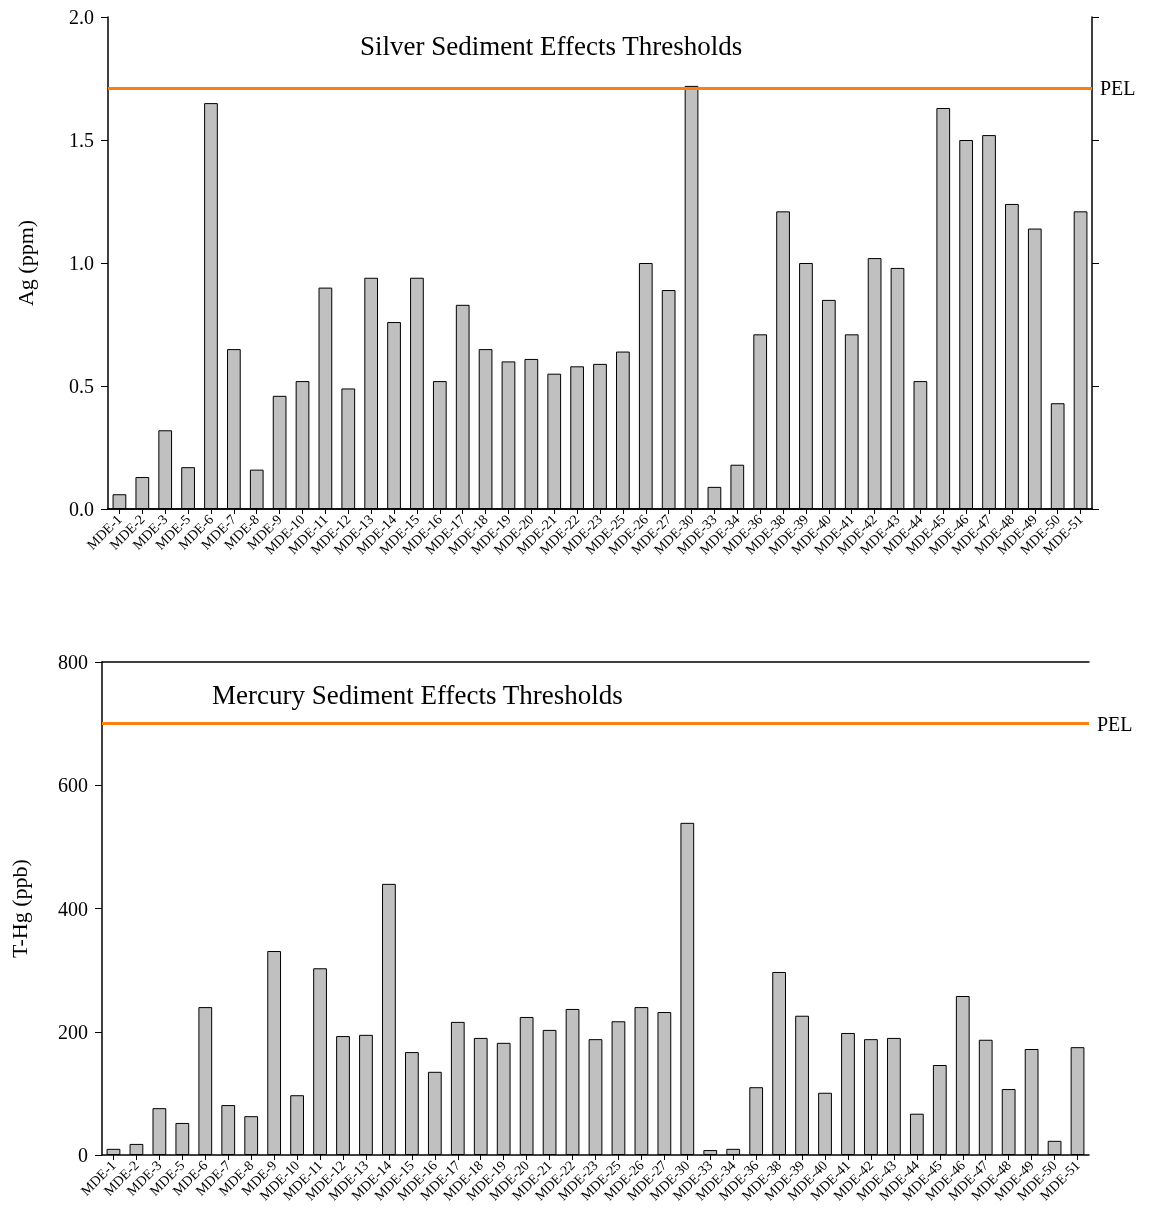 The image size is (1152, 1232). Describe the element at coordinates (25, 263) in the screenshot. I see `y-axis-title: Ag (ppm)` at that location.